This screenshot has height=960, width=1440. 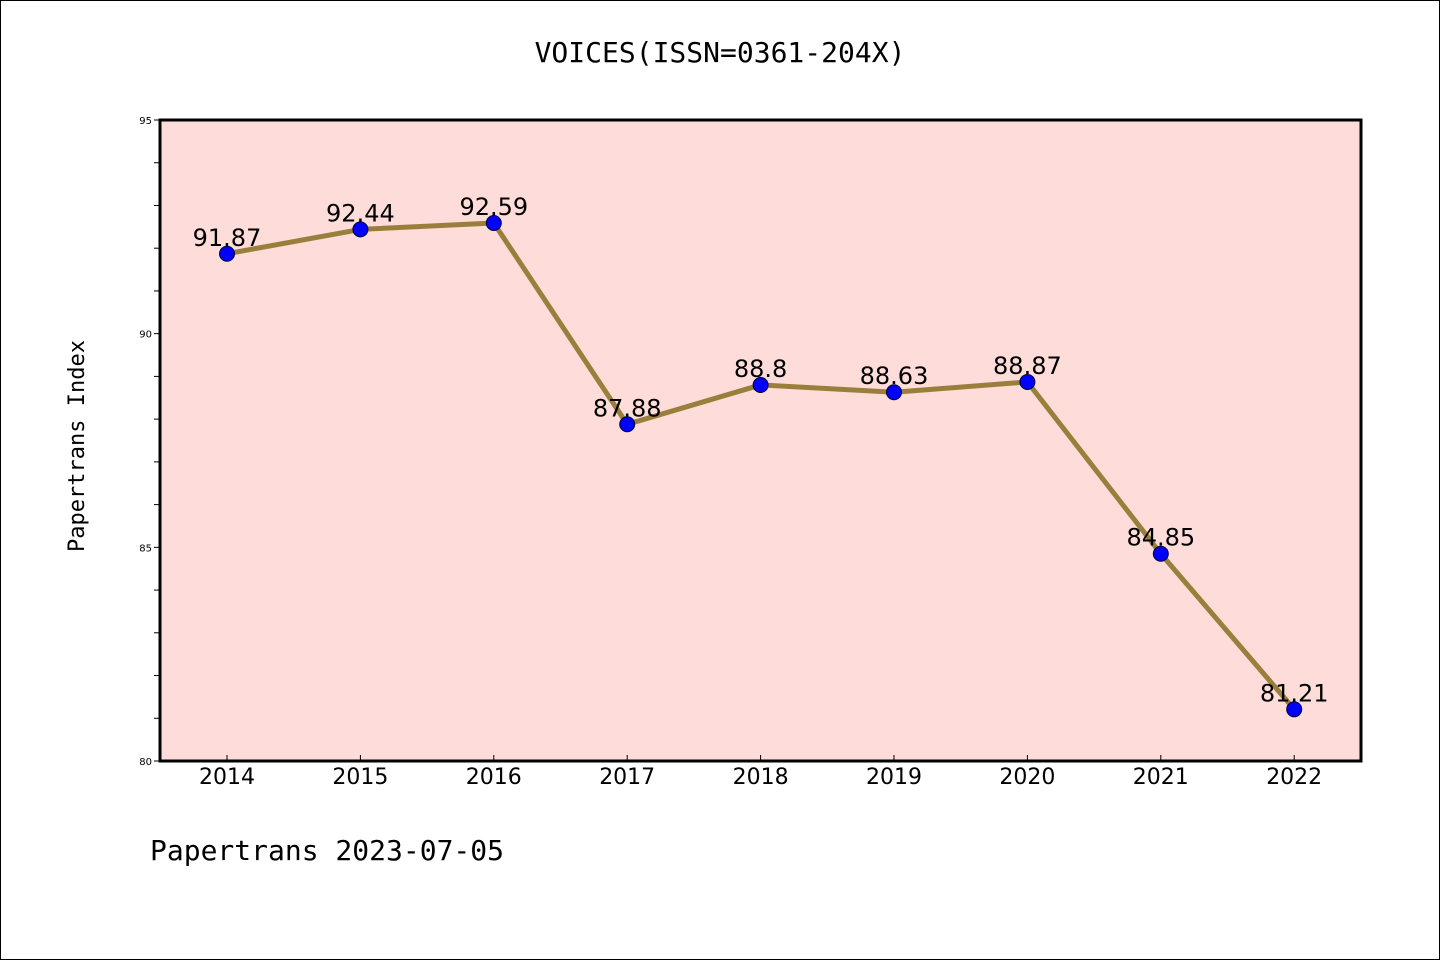 What do you see at coordinates (360, 213) in the screenshot?
I see `data-label: 92.44` at bounding box center [360, 213].